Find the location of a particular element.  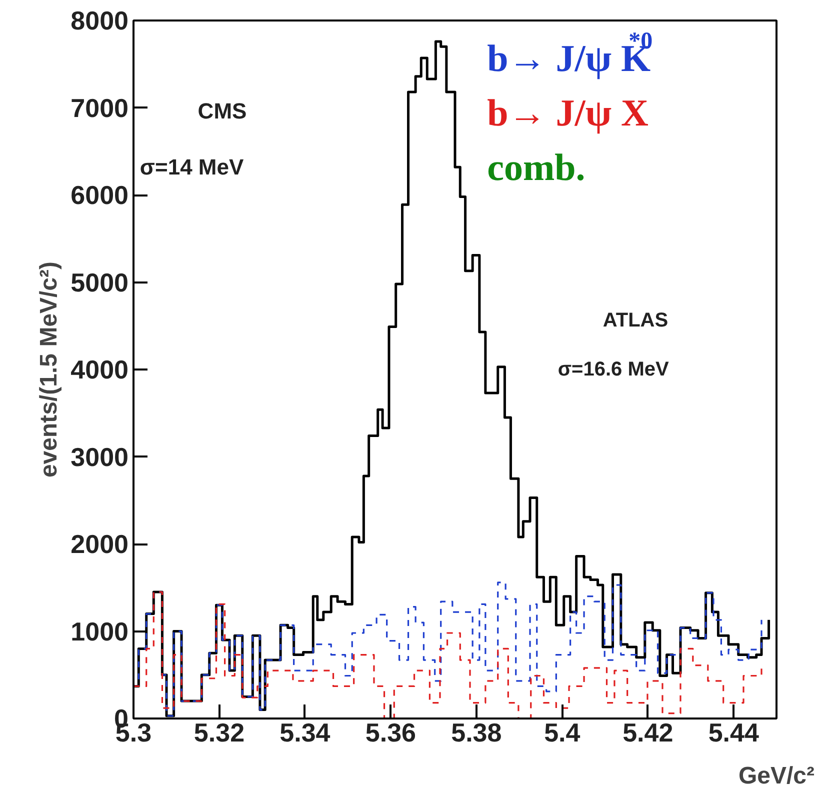

x-axis-title: GeV/c² is located at coordinates (776, 776).